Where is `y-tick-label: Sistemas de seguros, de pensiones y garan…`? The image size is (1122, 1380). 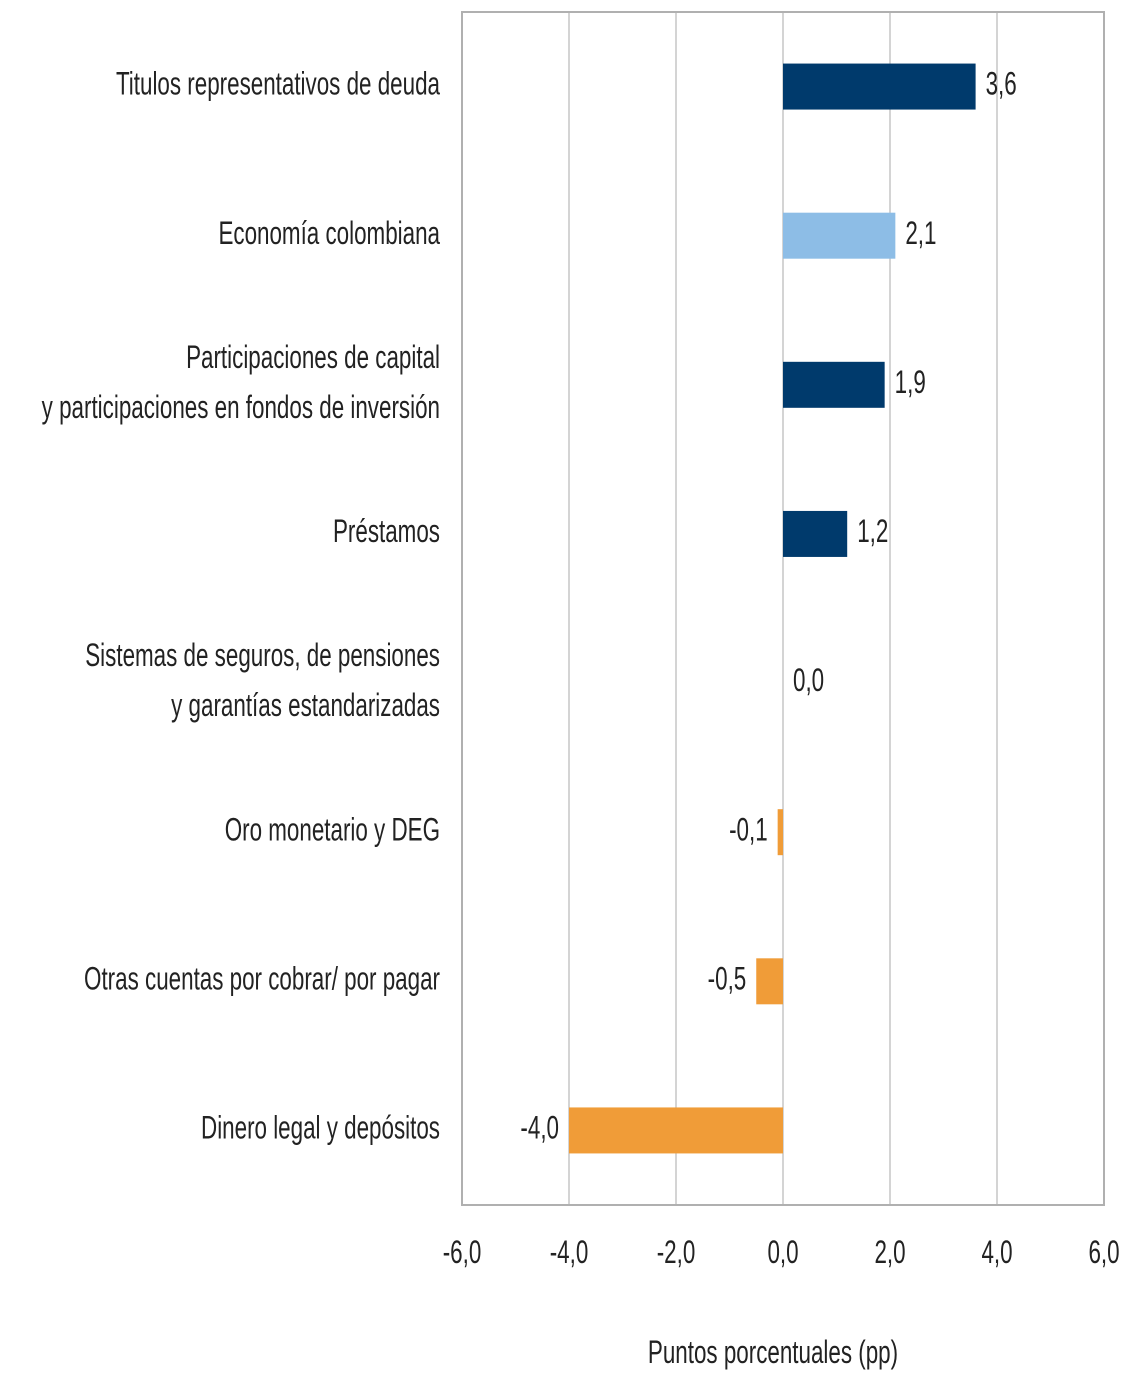 y-tick-label: Sistemas de seguros, de pensiones y garan… is located at coordinates (262, 681).